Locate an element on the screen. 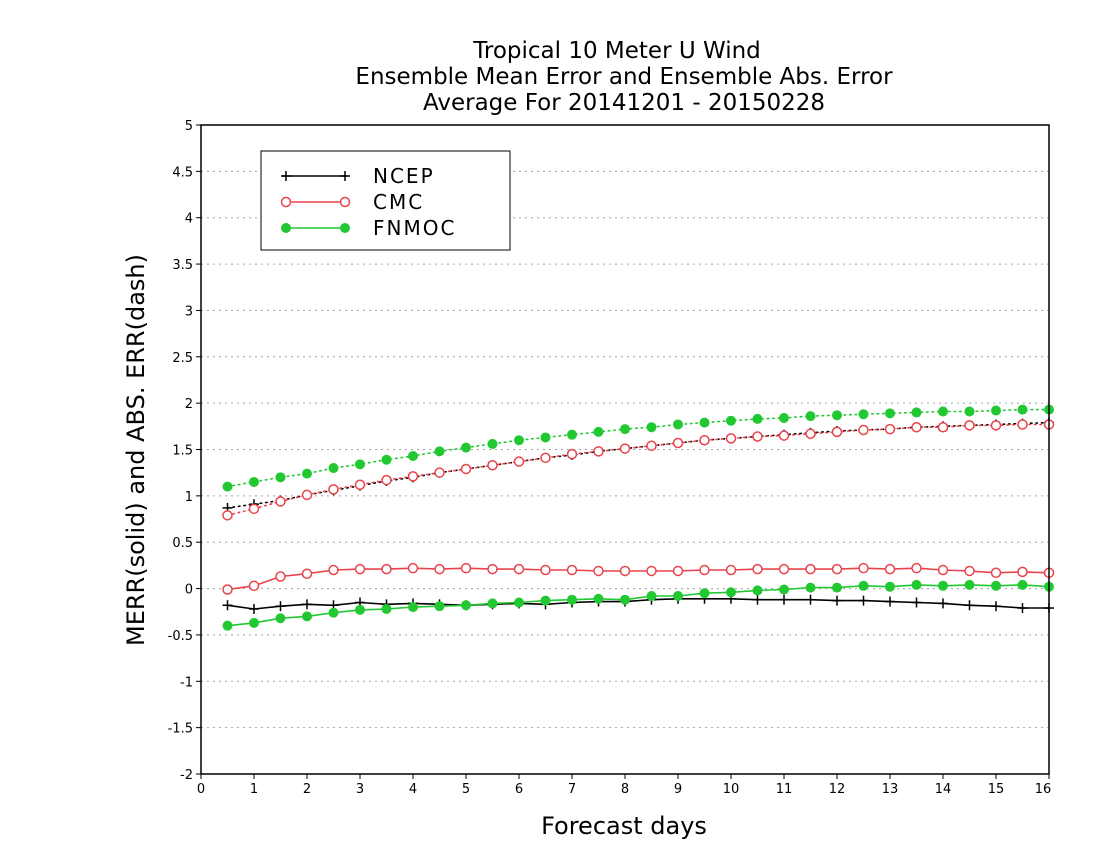 The width and height of the screenshot is (1100, 850). y-tick-label: 2.5 is located at coordinates (182, 358).